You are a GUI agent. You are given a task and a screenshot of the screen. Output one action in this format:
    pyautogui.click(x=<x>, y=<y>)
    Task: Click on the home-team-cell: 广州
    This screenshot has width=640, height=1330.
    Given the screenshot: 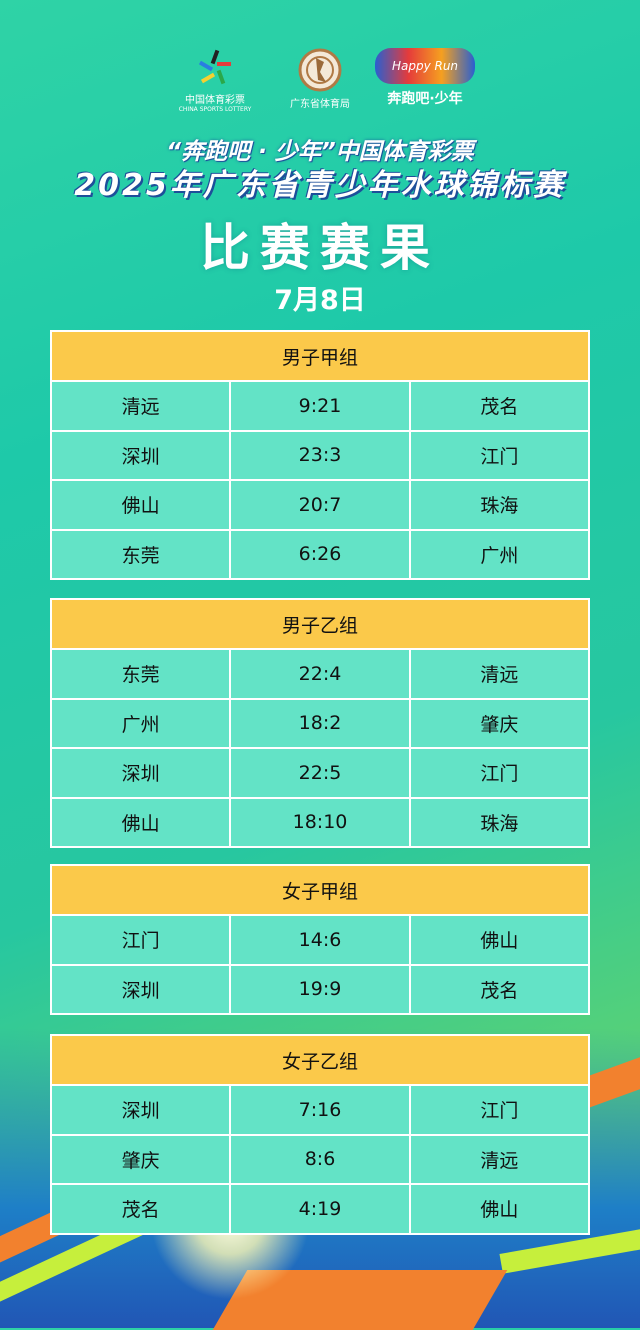 What is the action you would take?
    pyautogui.click(x=141, y=723)
    